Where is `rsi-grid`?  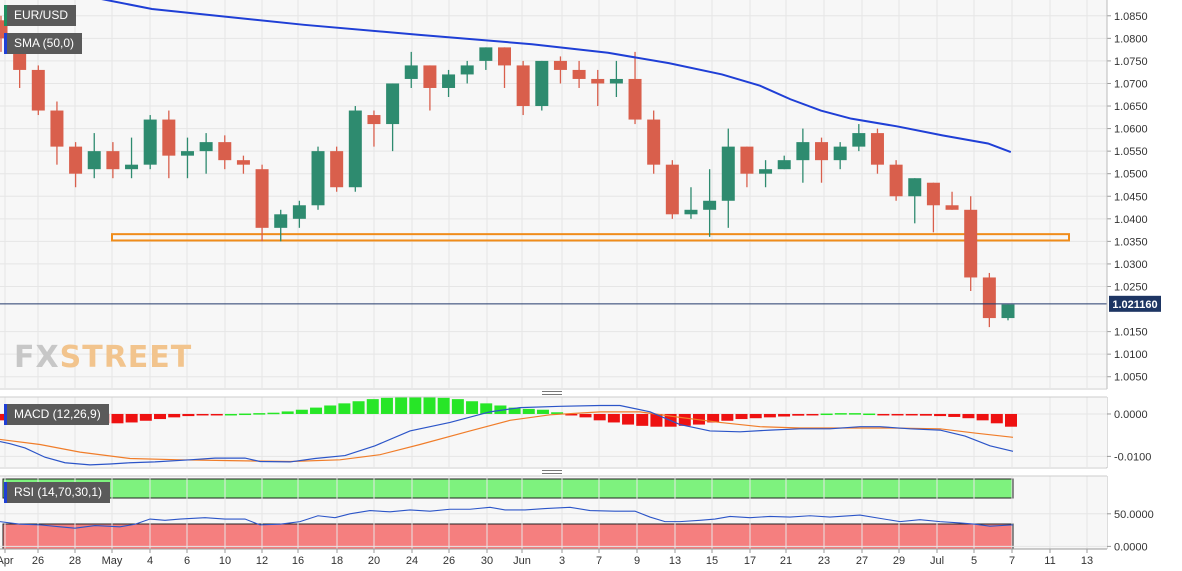 rsi-grid is located at coordinates (553, 512).